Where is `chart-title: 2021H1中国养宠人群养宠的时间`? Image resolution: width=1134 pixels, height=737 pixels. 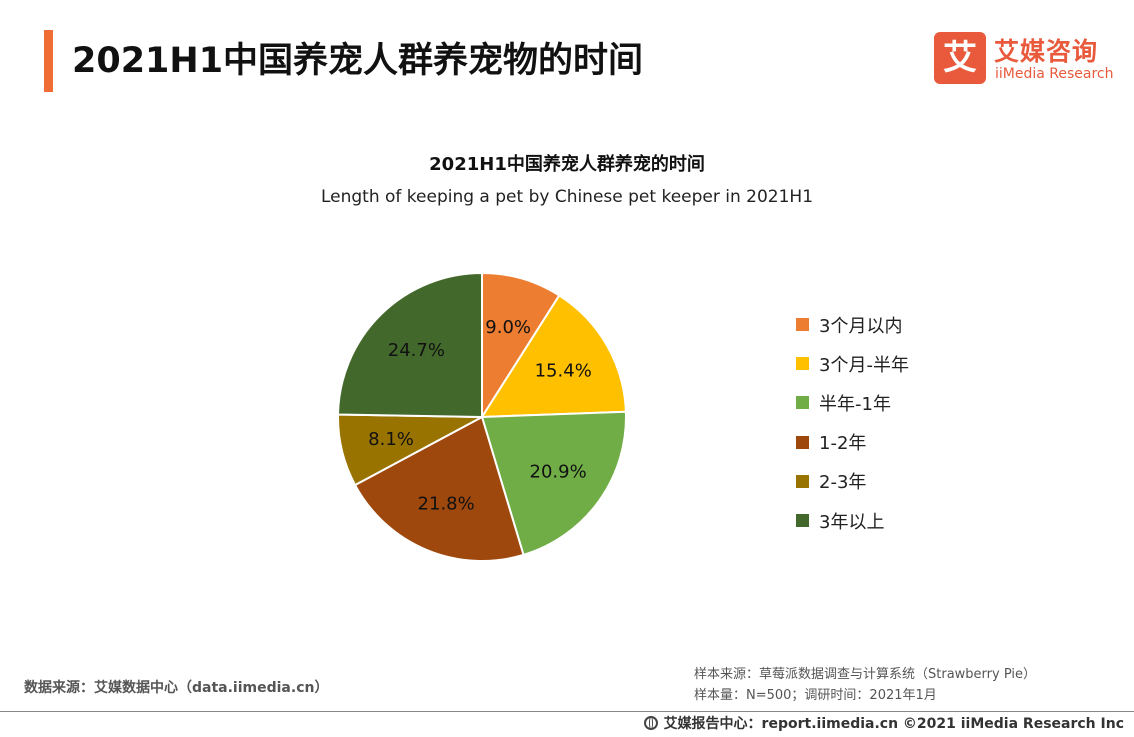 chart-title: 2021H1中国养宠人群养宠的时间 is located at coordinates (567, 164).